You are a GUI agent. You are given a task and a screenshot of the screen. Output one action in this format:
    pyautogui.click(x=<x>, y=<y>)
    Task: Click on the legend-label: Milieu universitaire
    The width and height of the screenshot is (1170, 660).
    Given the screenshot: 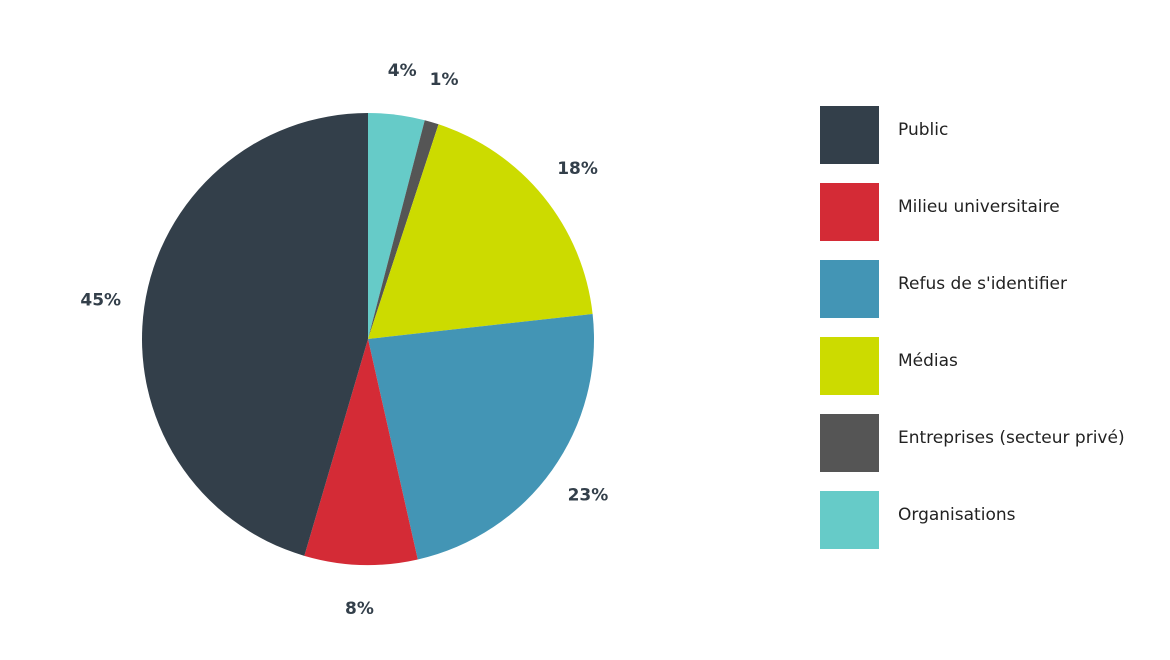 What is the action you would take?
    pyautogui.click(x=979, y=207)
    